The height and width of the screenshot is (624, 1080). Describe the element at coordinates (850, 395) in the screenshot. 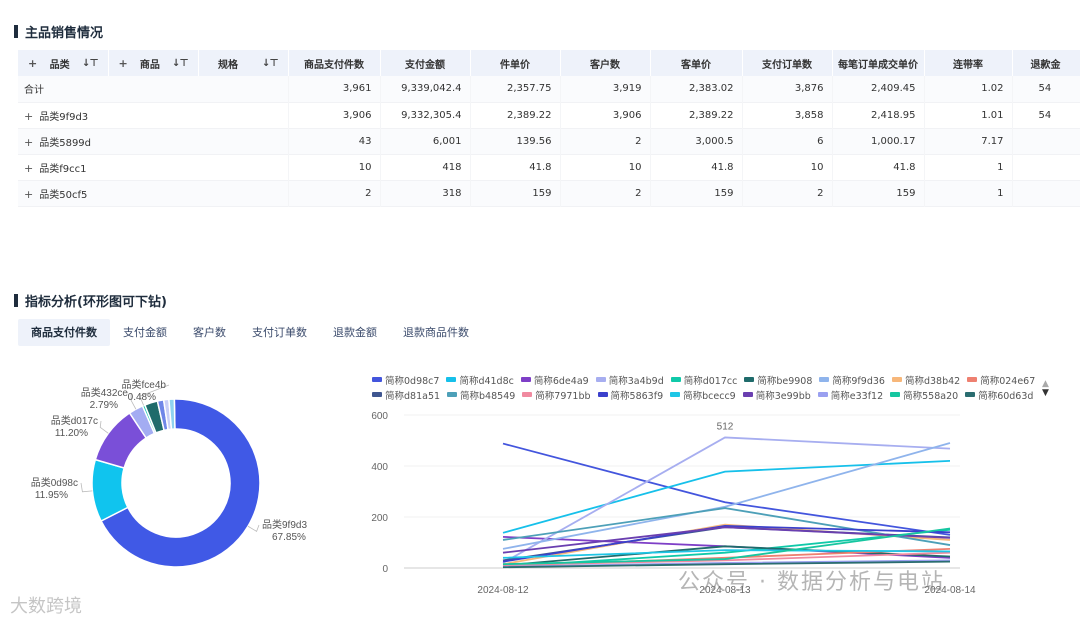

I see `legend-item: 简称e33f12` at that location.